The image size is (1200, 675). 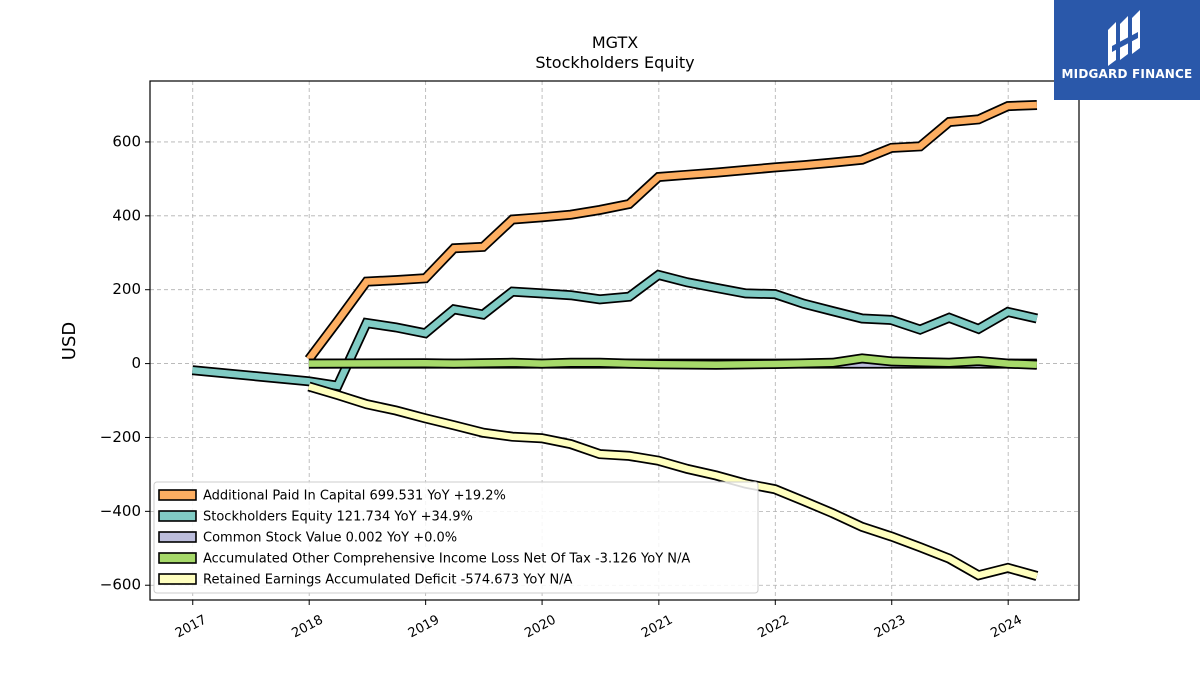 What do you see at coordinates (69, 341) in the screenshot?
I see `y-axis-label: USD` at bounding box center [69, 341].